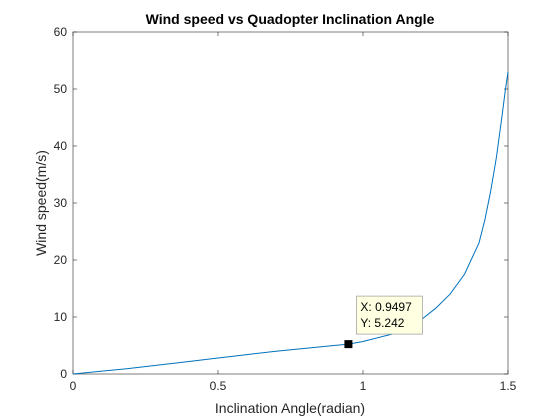 The image size is (560, 420). Describe the element at coordinates (61, 203) in the screenshot. I see `y-tick-label: 30` at that location.